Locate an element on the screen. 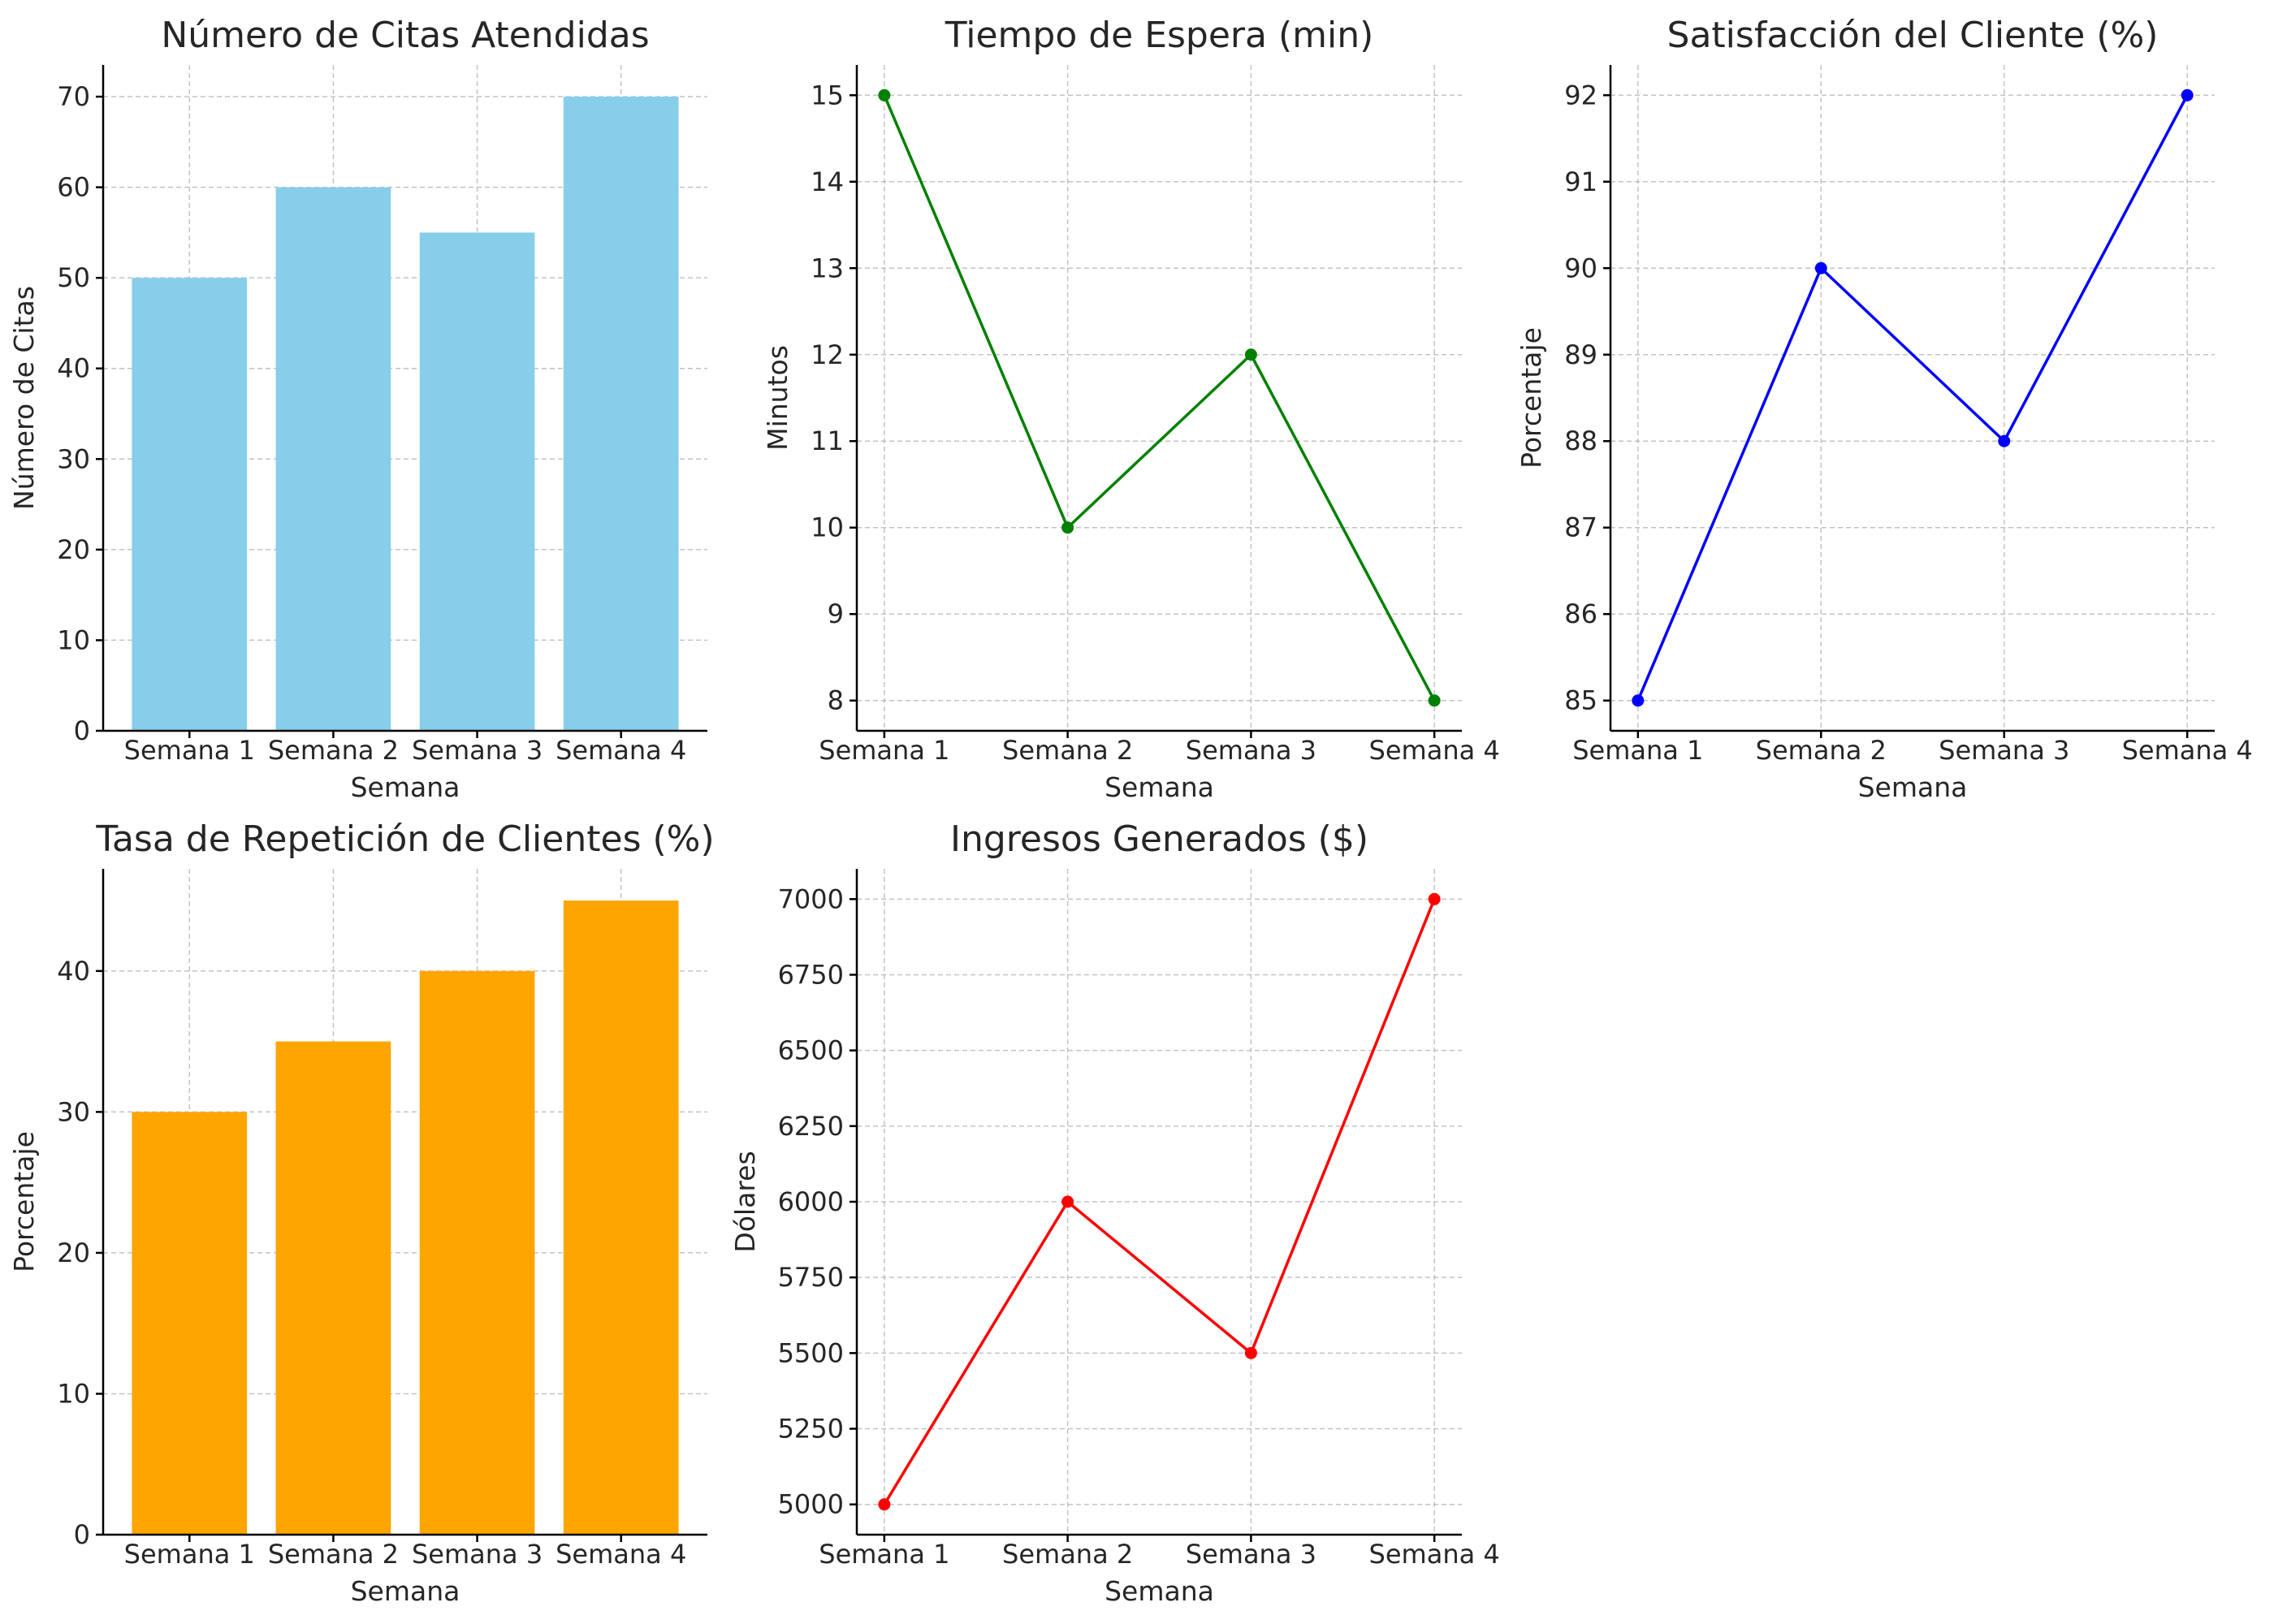  y-tick-label: 90 is located at coordinates (1580, 268).